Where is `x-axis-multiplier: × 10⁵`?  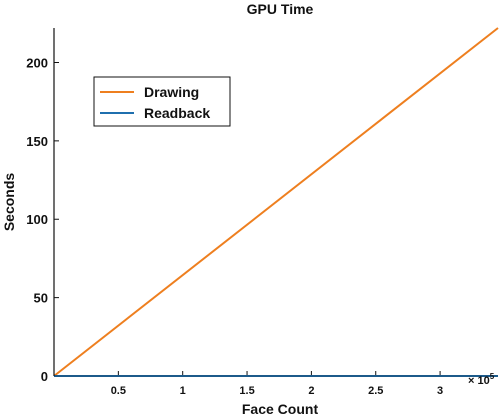
x-axis-multiplier: × 10⁵ is located at coordinates (481, 379).